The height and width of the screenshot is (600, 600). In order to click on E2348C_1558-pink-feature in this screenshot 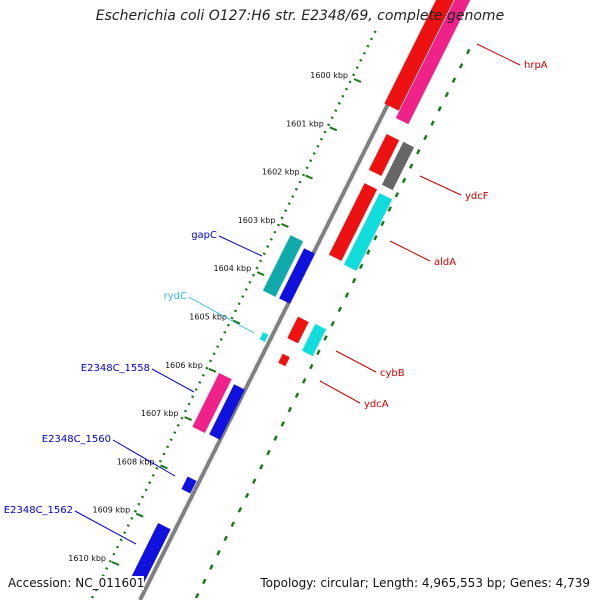, I will do `click(212, 403)`.